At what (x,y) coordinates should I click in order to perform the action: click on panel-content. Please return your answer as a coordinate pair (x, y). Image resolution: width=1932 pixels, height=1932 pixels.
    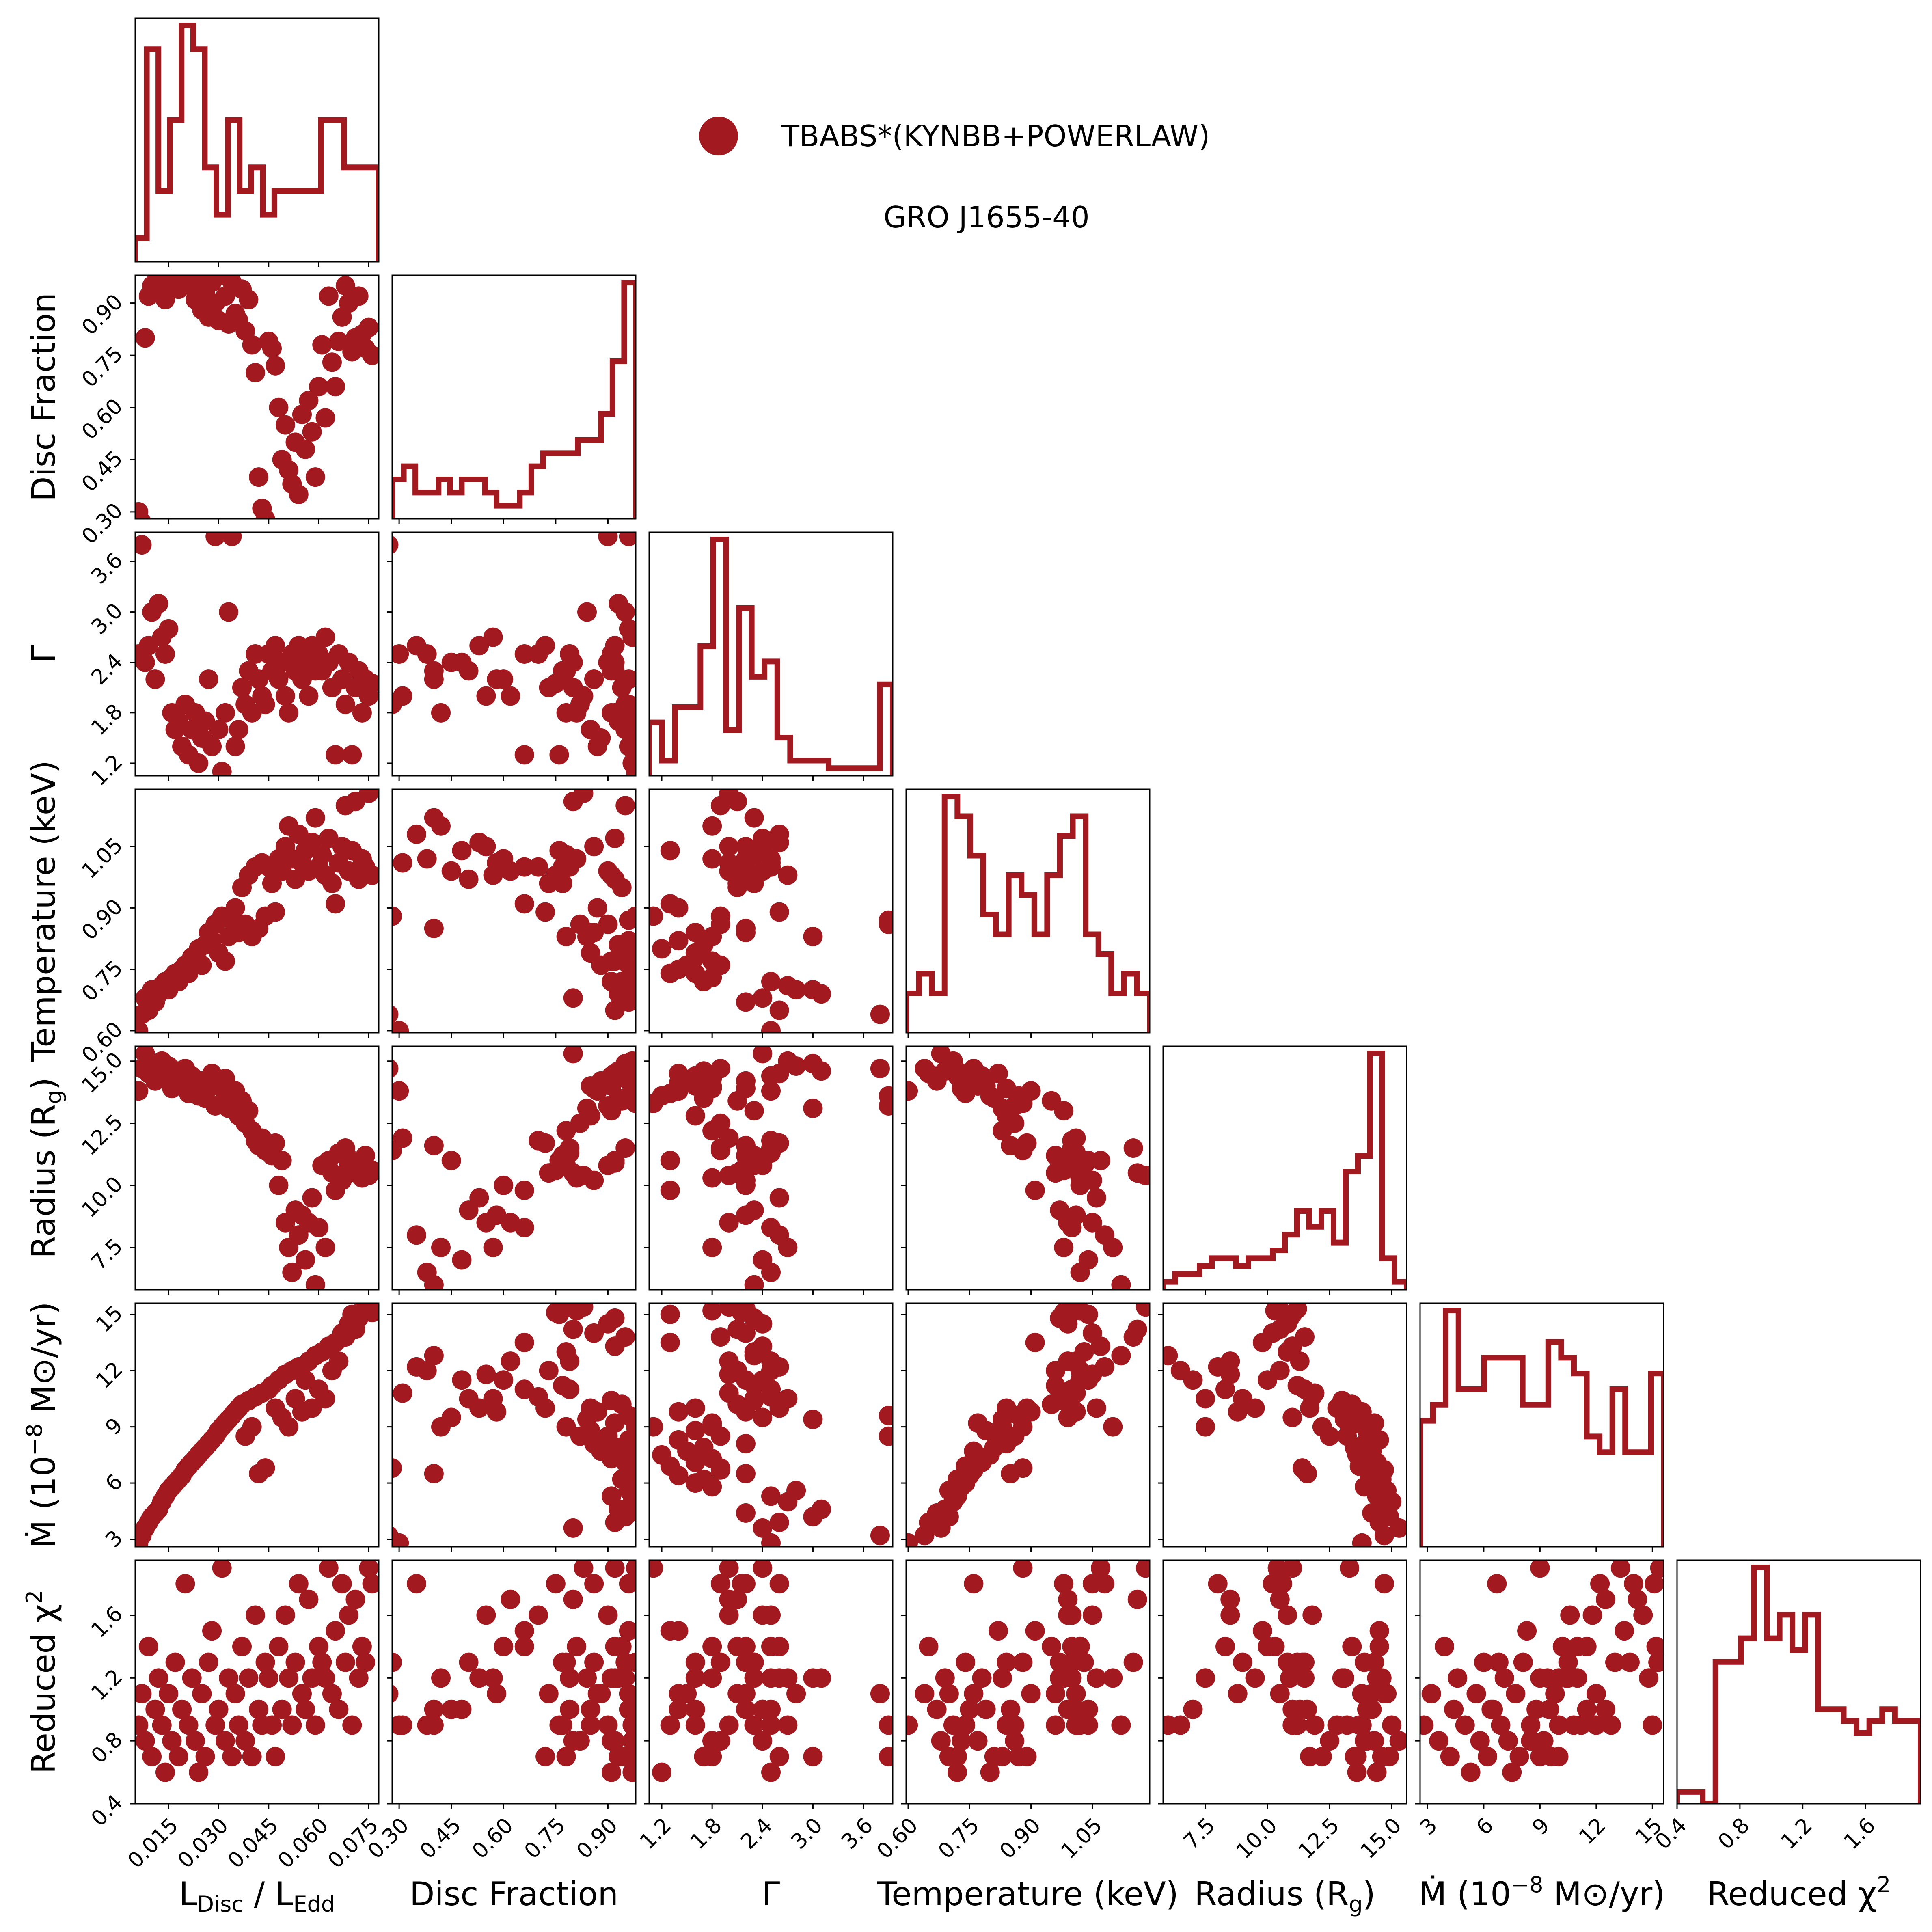
    Looking at the image, I should click on (1028, 1425).